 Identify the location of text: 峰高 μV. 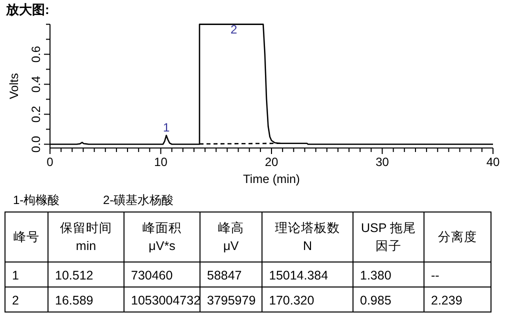
(231, 236).